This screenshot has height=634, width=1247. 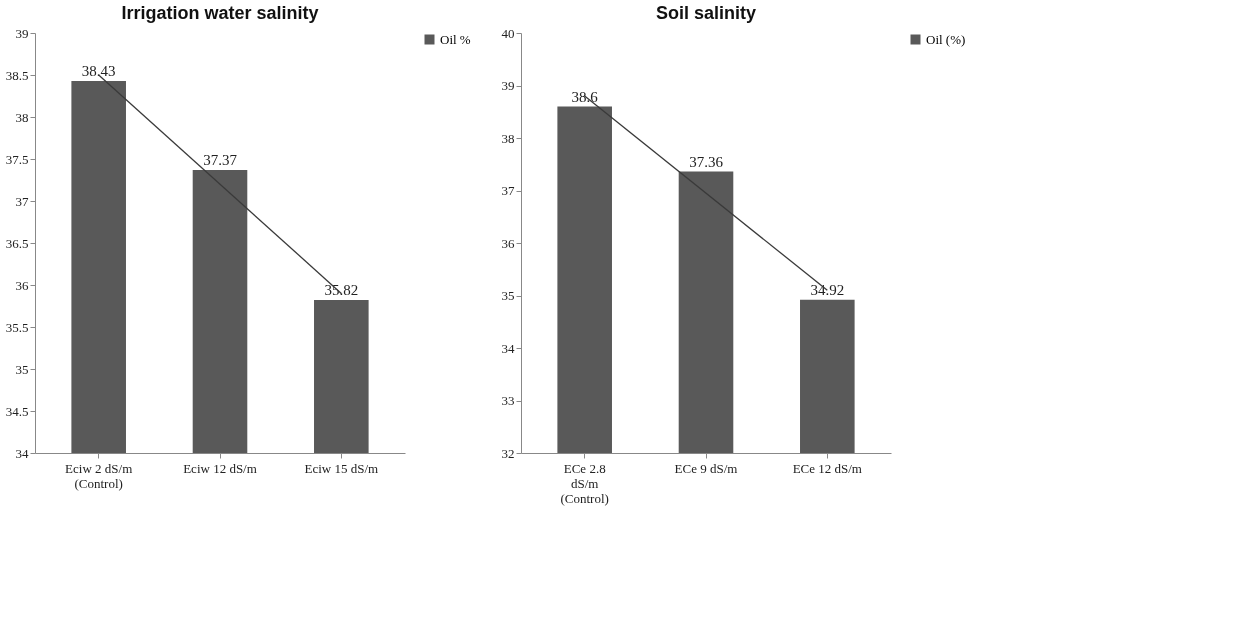 What do you see at coordinates (827, 289) in the screenshot?
I see `data-label: 34.92` at bounding box center [827, 289].